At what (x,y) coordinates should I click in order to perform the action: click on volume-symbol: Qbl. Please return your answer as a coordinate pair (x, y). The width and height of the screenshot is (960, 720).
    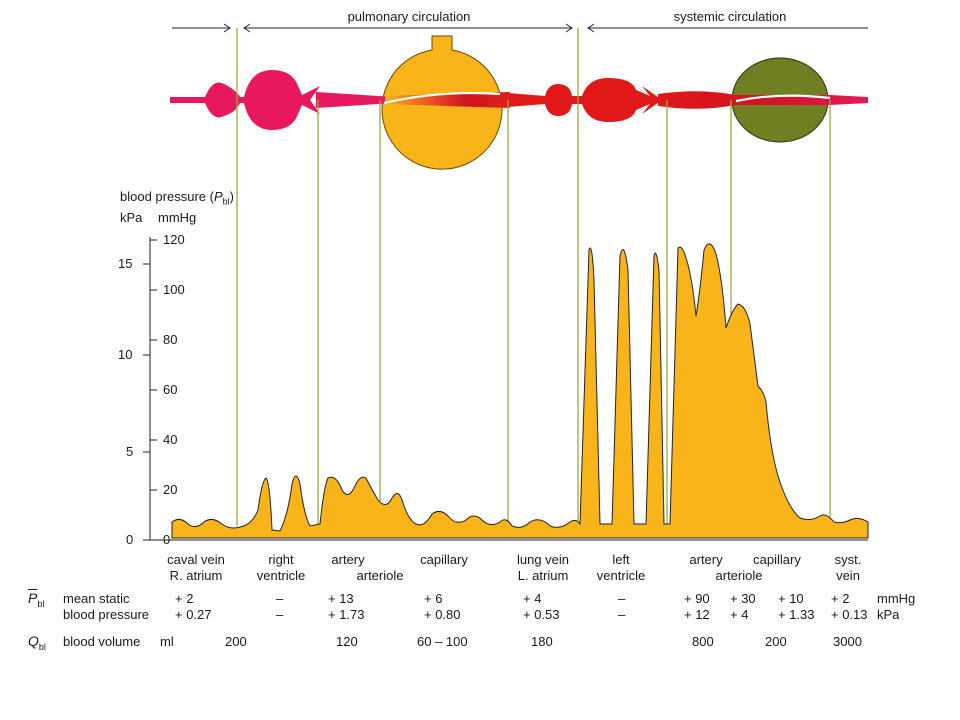
    Looking at the image, I should click on (37, 644).